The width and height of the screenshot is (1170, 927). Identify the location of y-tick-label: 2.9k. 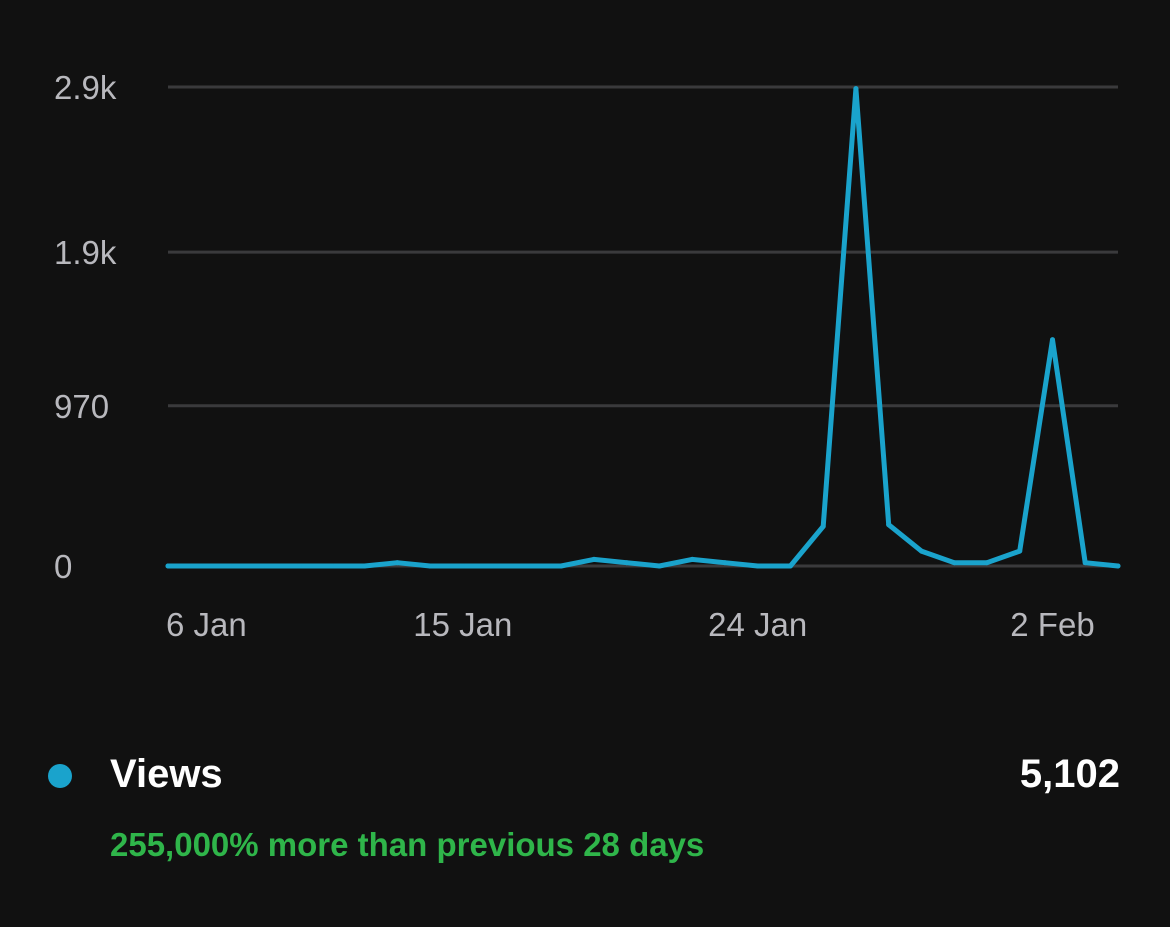
(85, 87).